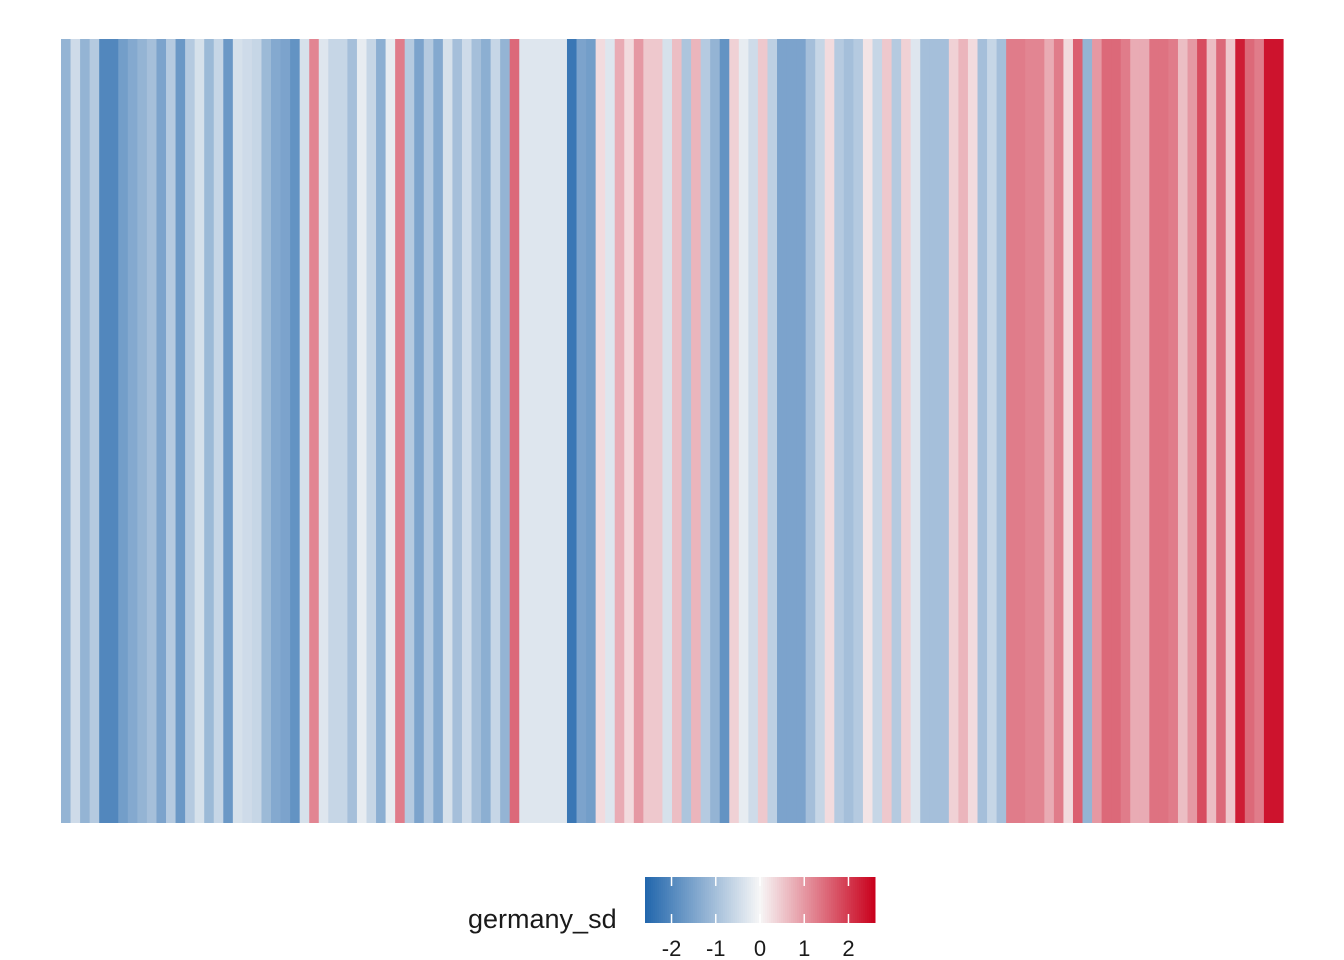 Image resolution: width=1344 pixels, height=960 pixels. Describe the element at coordinates (760, 948) in the screenshot. I see `colorbar-tick-label: 0` at that location.